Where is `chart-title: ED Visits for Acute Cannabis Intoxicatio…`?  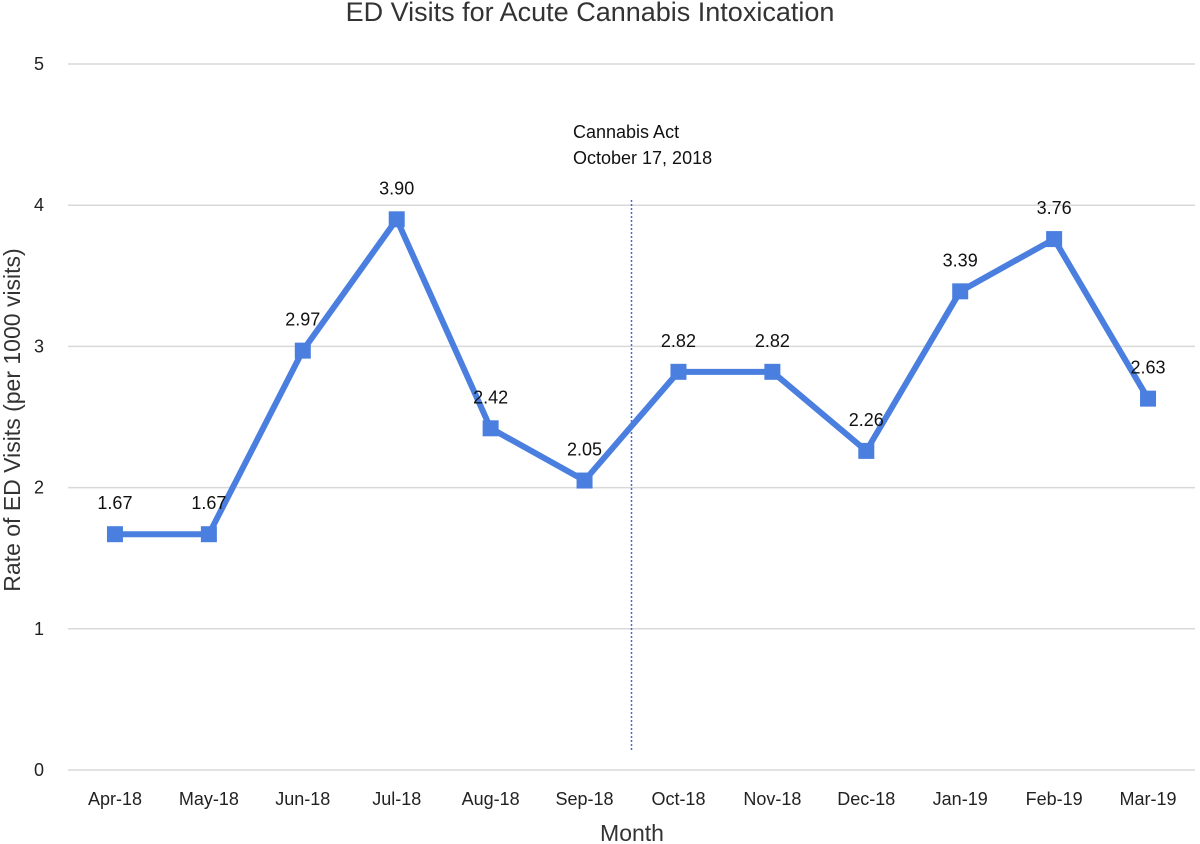 chart-title: ED Visits for Acute Cannabis Intoxicatio… is located at coordinates (590, 13).